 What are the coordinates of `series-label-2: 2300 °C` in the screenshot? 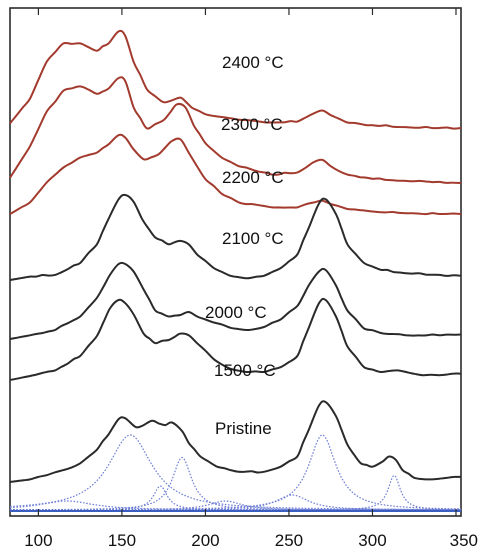 It's located at (252, 124).